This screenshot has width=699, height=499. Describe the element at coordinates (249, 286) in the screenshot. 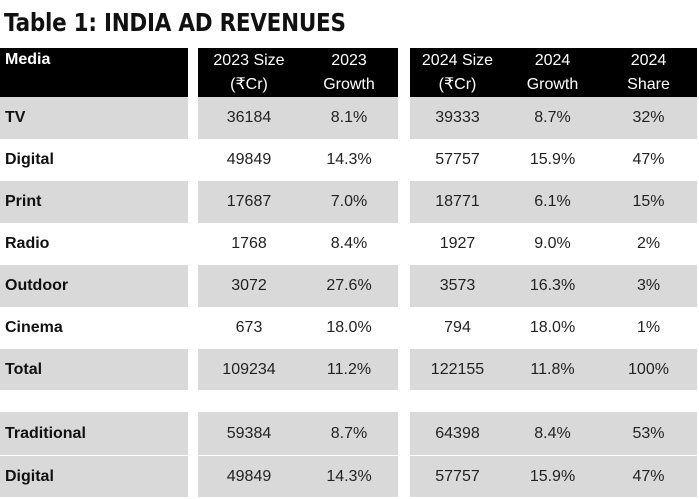

I see `cell-2023-size: 3072` at that location.